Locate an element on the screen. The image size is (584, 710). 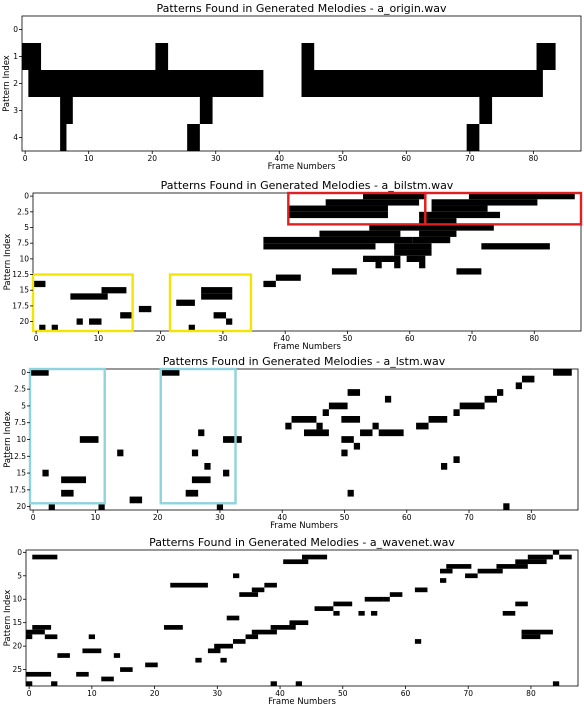
y-tick-label: 5 is located at coordinates (26, 227).